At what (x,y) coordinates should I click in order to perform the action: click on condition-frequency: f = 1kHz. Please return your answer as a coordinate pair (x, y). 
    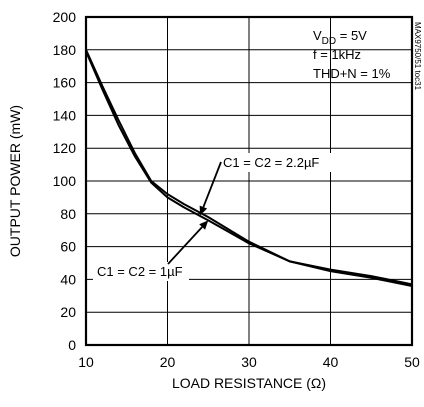
    Looking at the image, I should click on (337, 54).